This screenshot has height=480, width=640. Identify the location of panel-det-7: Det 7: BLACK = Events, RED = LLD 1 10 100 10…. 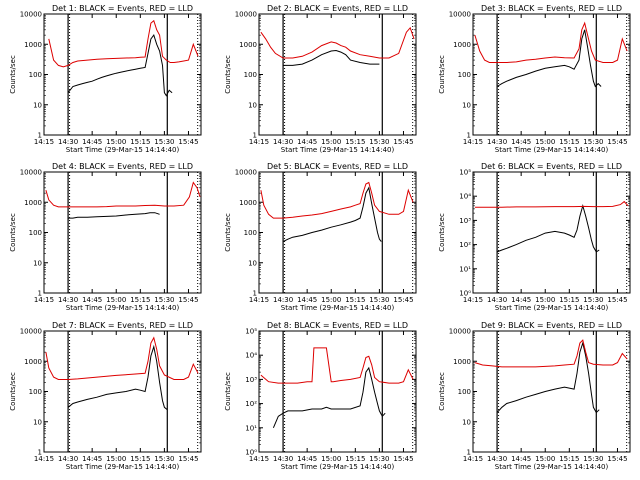
(105, 396).